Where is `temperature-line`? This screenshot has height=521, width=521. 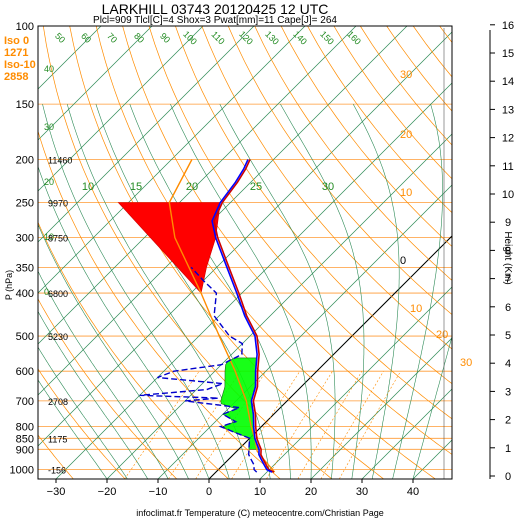
temperature-line is located at coordinates (242, 316).